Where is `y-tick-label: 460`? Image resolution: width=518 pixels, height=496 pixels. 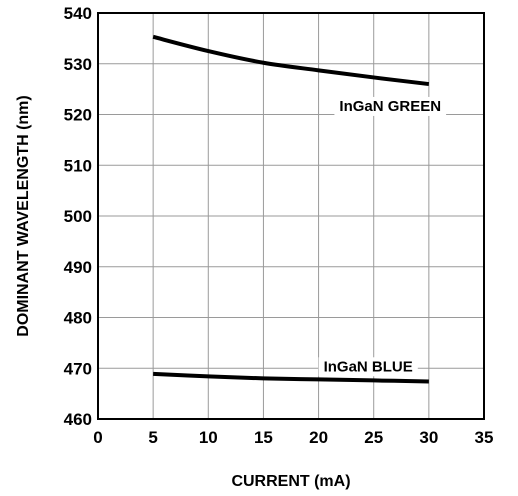
y-tick-label: 460 is located at coordinates (78, 419).